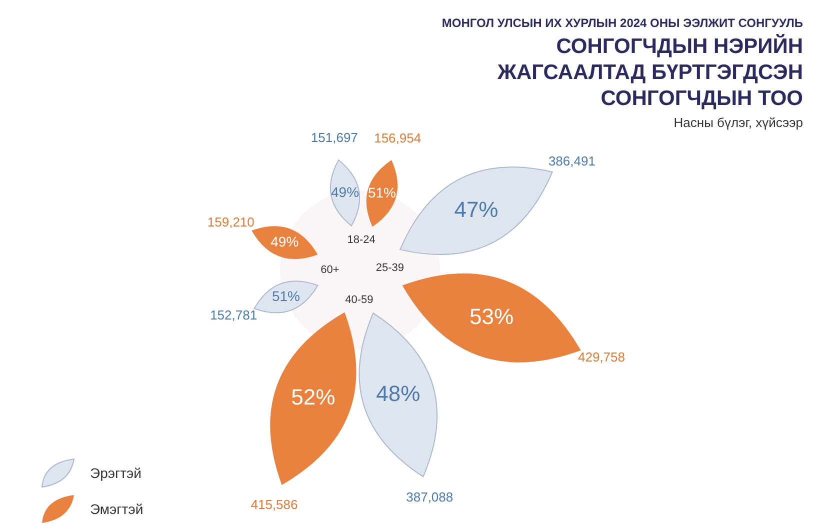 This screenshot has width=825, height=527. What do you see at coordinates (737, 122) in the screenshot?
I see `text: Насны бүлэг, хүйсээр` at bounding box center [737, 122].